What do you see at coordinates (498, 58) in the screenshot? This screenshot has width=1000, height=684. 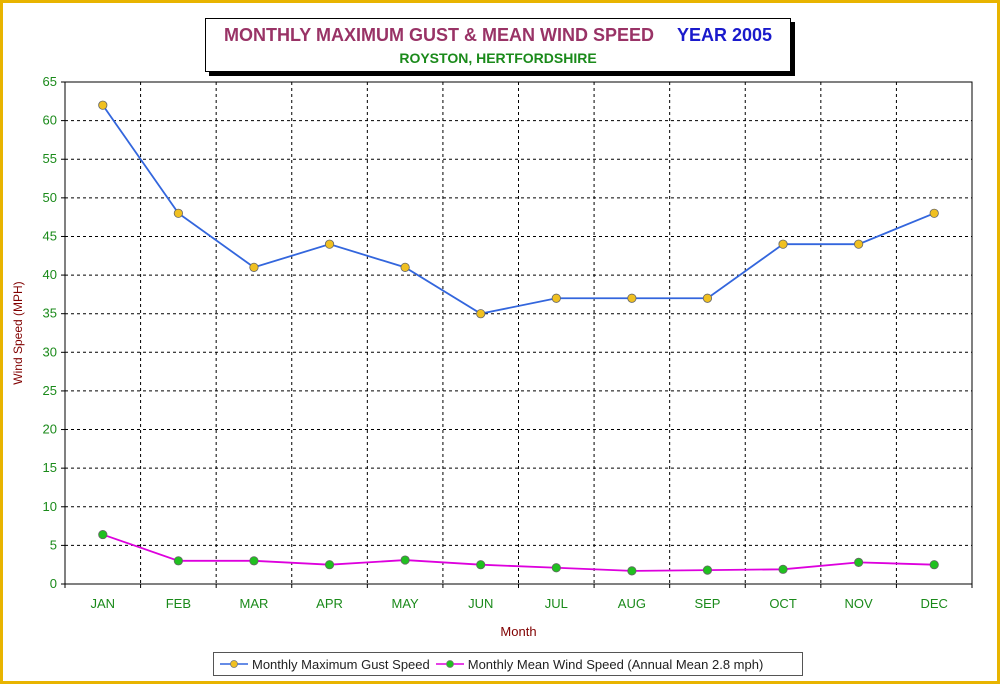 I see `chart-subtitle: ROYSTON, HERTFORDSHIRE` at bounding box center [498, 58].